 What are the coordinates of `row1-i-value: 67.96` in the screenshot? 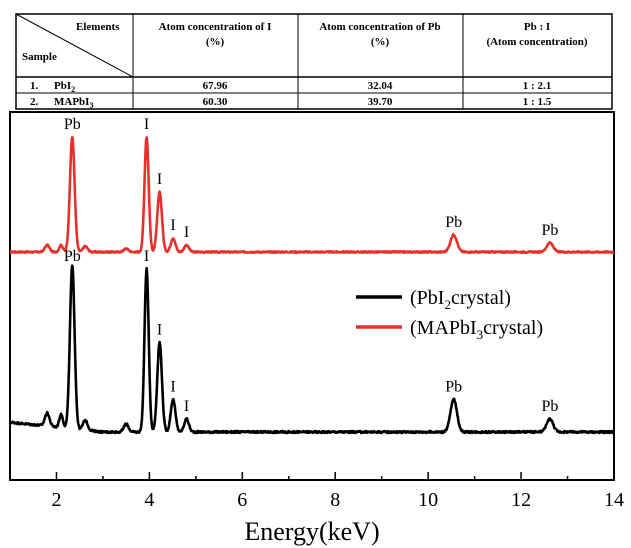 It's located at (215, 86).